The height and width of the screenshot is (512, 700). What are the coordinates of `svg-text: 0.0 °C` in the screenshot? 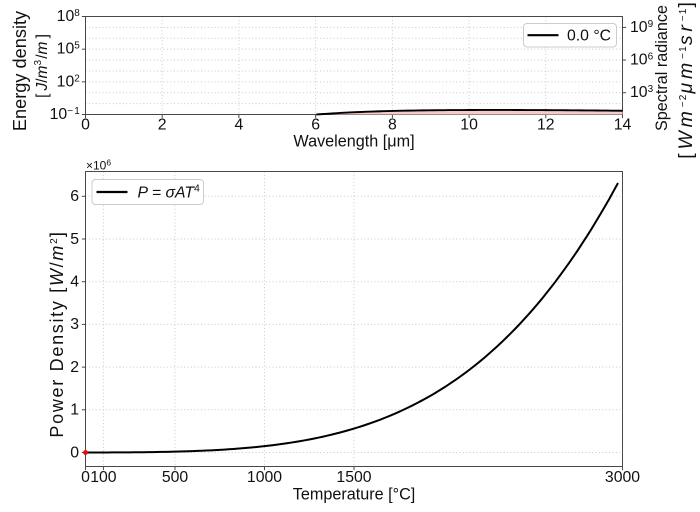 It's located at (589, 36).